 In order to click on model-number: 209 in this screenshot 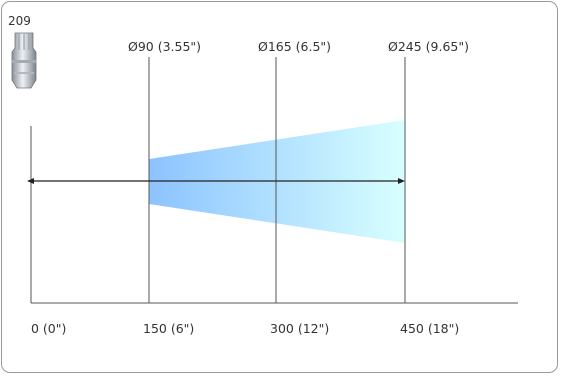, I will do `click(19, 21)`.